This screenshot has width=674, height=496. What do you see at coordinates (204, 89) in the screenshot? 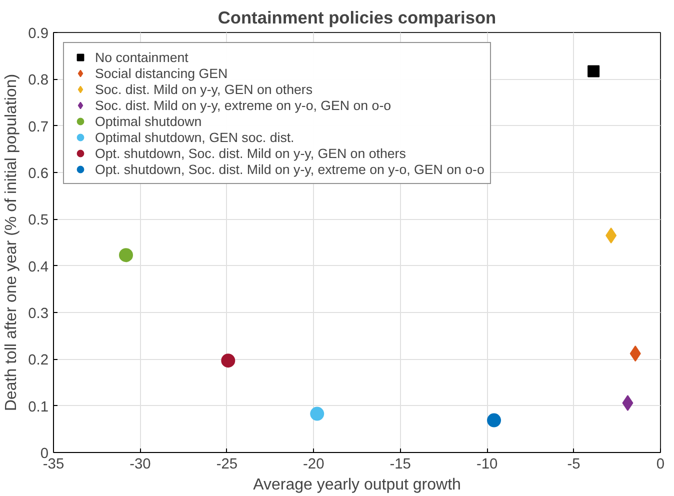
I see `legend-label: Soc. dist. Mild on y-y, GEN on others` at bounding box center [204, 89].